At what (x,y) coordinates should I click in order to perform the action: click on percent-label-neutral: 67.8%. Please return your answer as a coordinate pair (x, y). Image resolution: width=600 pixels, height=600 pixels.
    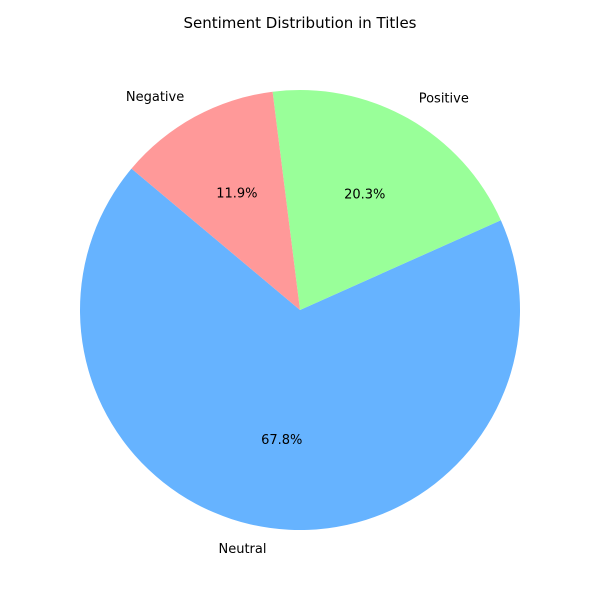
    Looking at the image, I should click on (281, 440).